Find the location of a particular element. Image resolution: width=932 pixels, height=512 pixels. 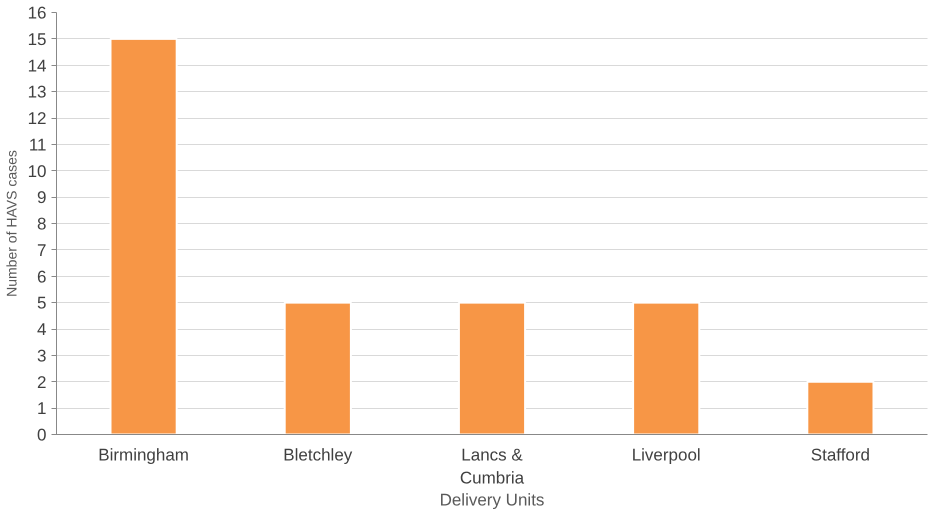

x-tick-label: Liverpool is located at coordinates (666, 455).